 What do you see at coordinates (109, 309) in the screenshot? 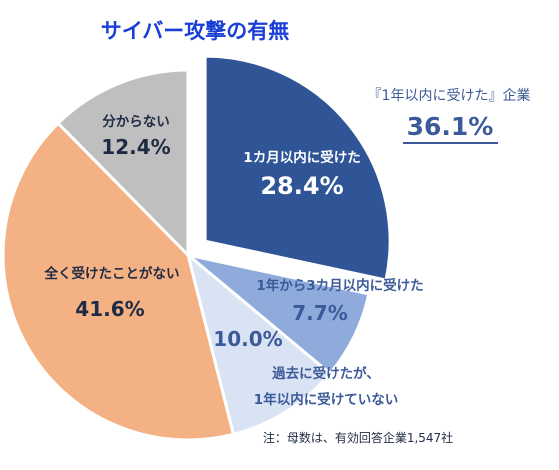
I see `slice-value-never: 41.6%` at bounding box center [109, 309].